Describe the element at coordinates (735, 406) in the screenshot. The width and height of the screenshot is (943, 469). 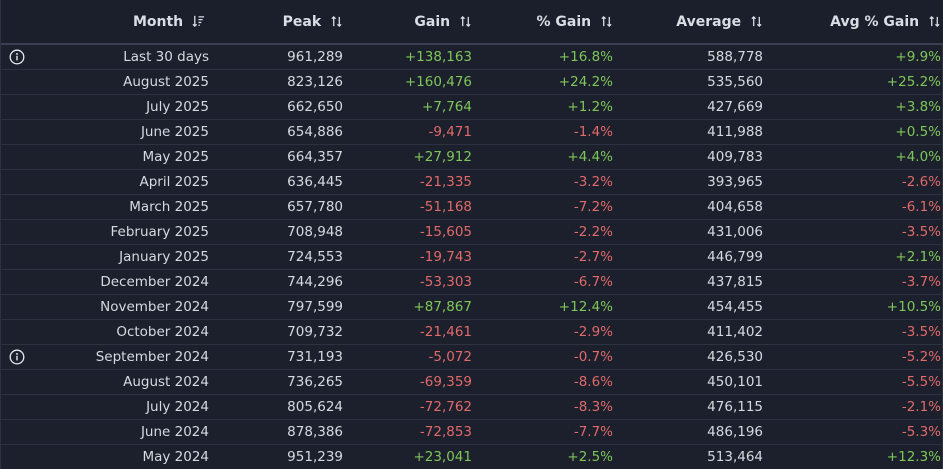
I see `average-cell: 476,115` at that location.